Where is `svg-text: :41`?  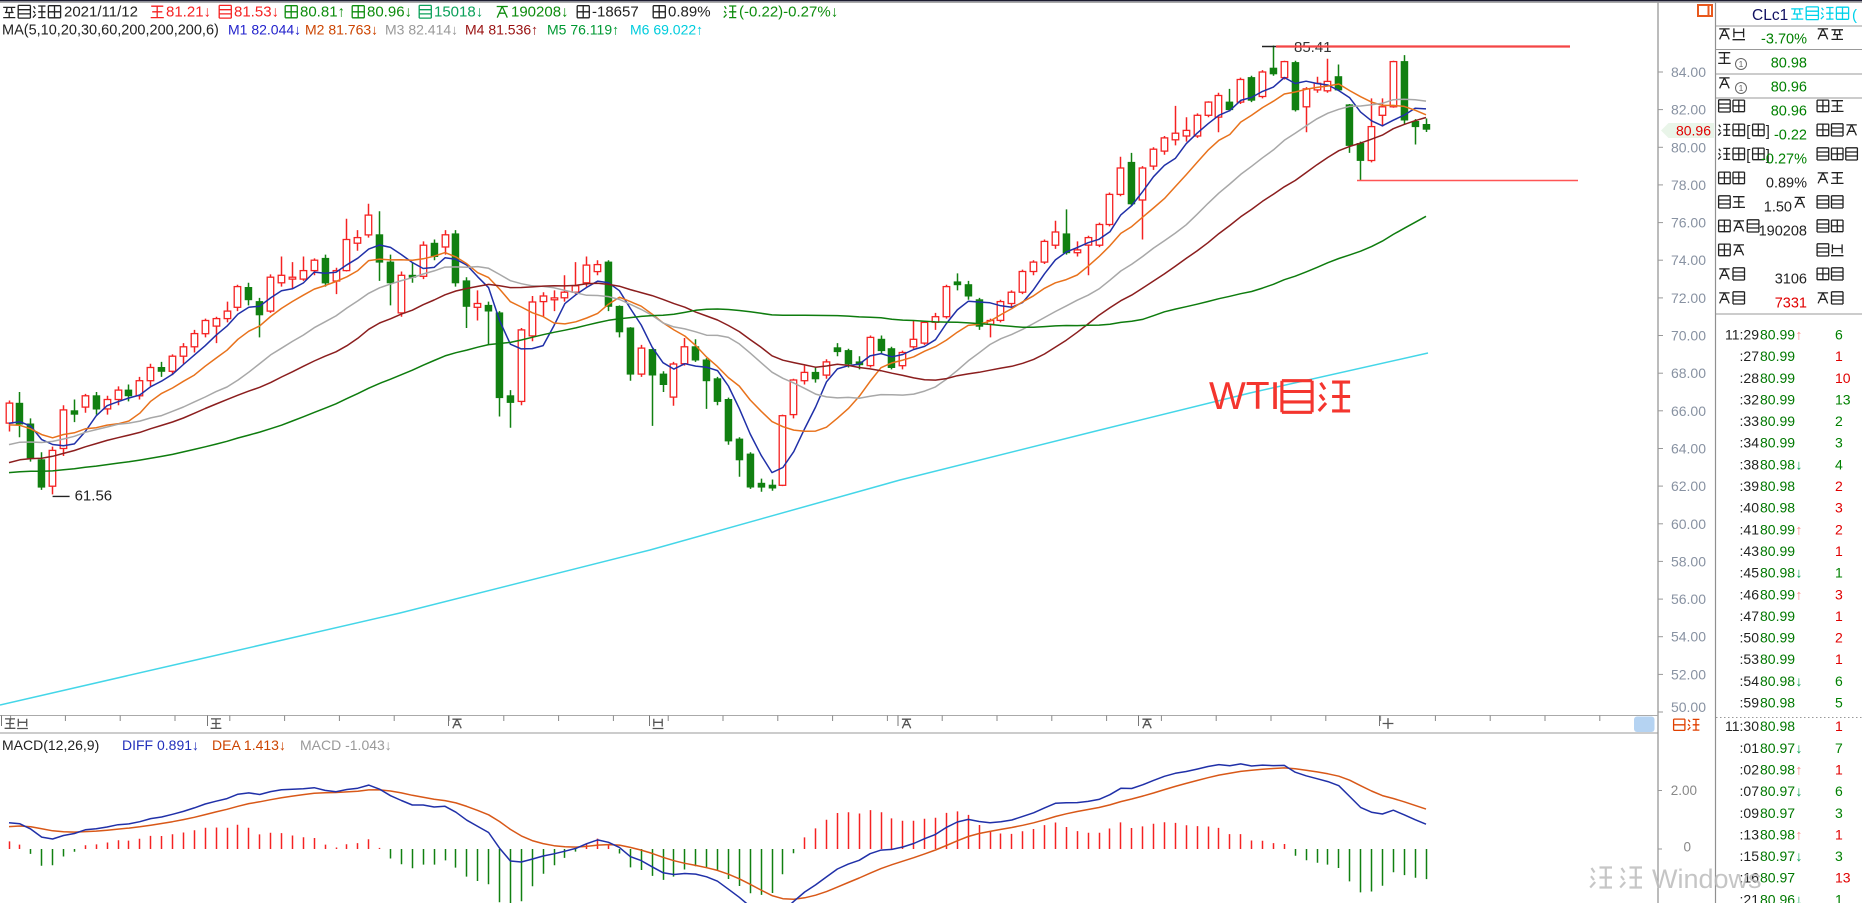
svg-text: :41 is located at coordinates (1750, 529).